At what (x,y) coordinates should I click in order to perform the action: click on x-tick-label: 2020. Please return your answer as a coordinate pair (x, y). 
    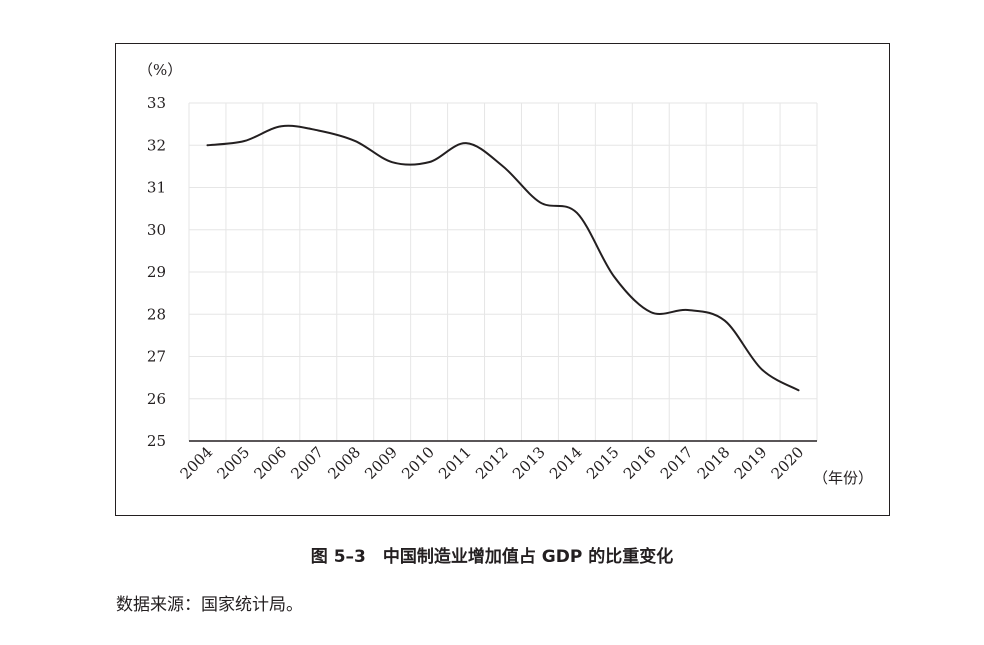
    Looking at the image, I should click on (788, 463).